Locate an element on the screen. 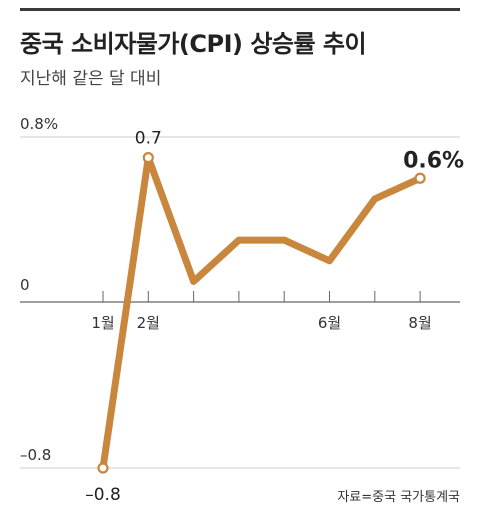 This screenshot has width=480, height=521. x-tick-label-1: 2월 is located at coordinates (148, 323).